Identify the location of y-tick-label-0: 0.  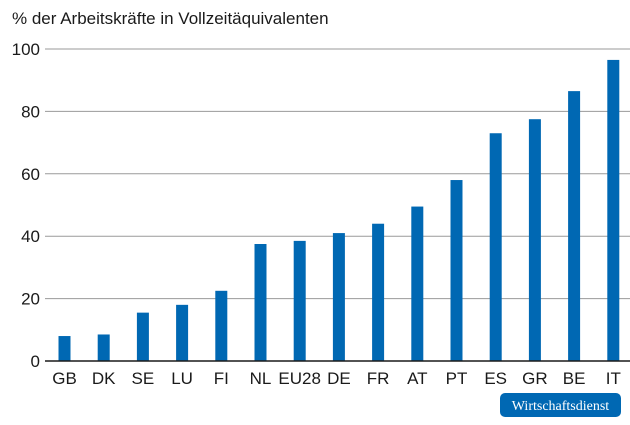
(35, 361).